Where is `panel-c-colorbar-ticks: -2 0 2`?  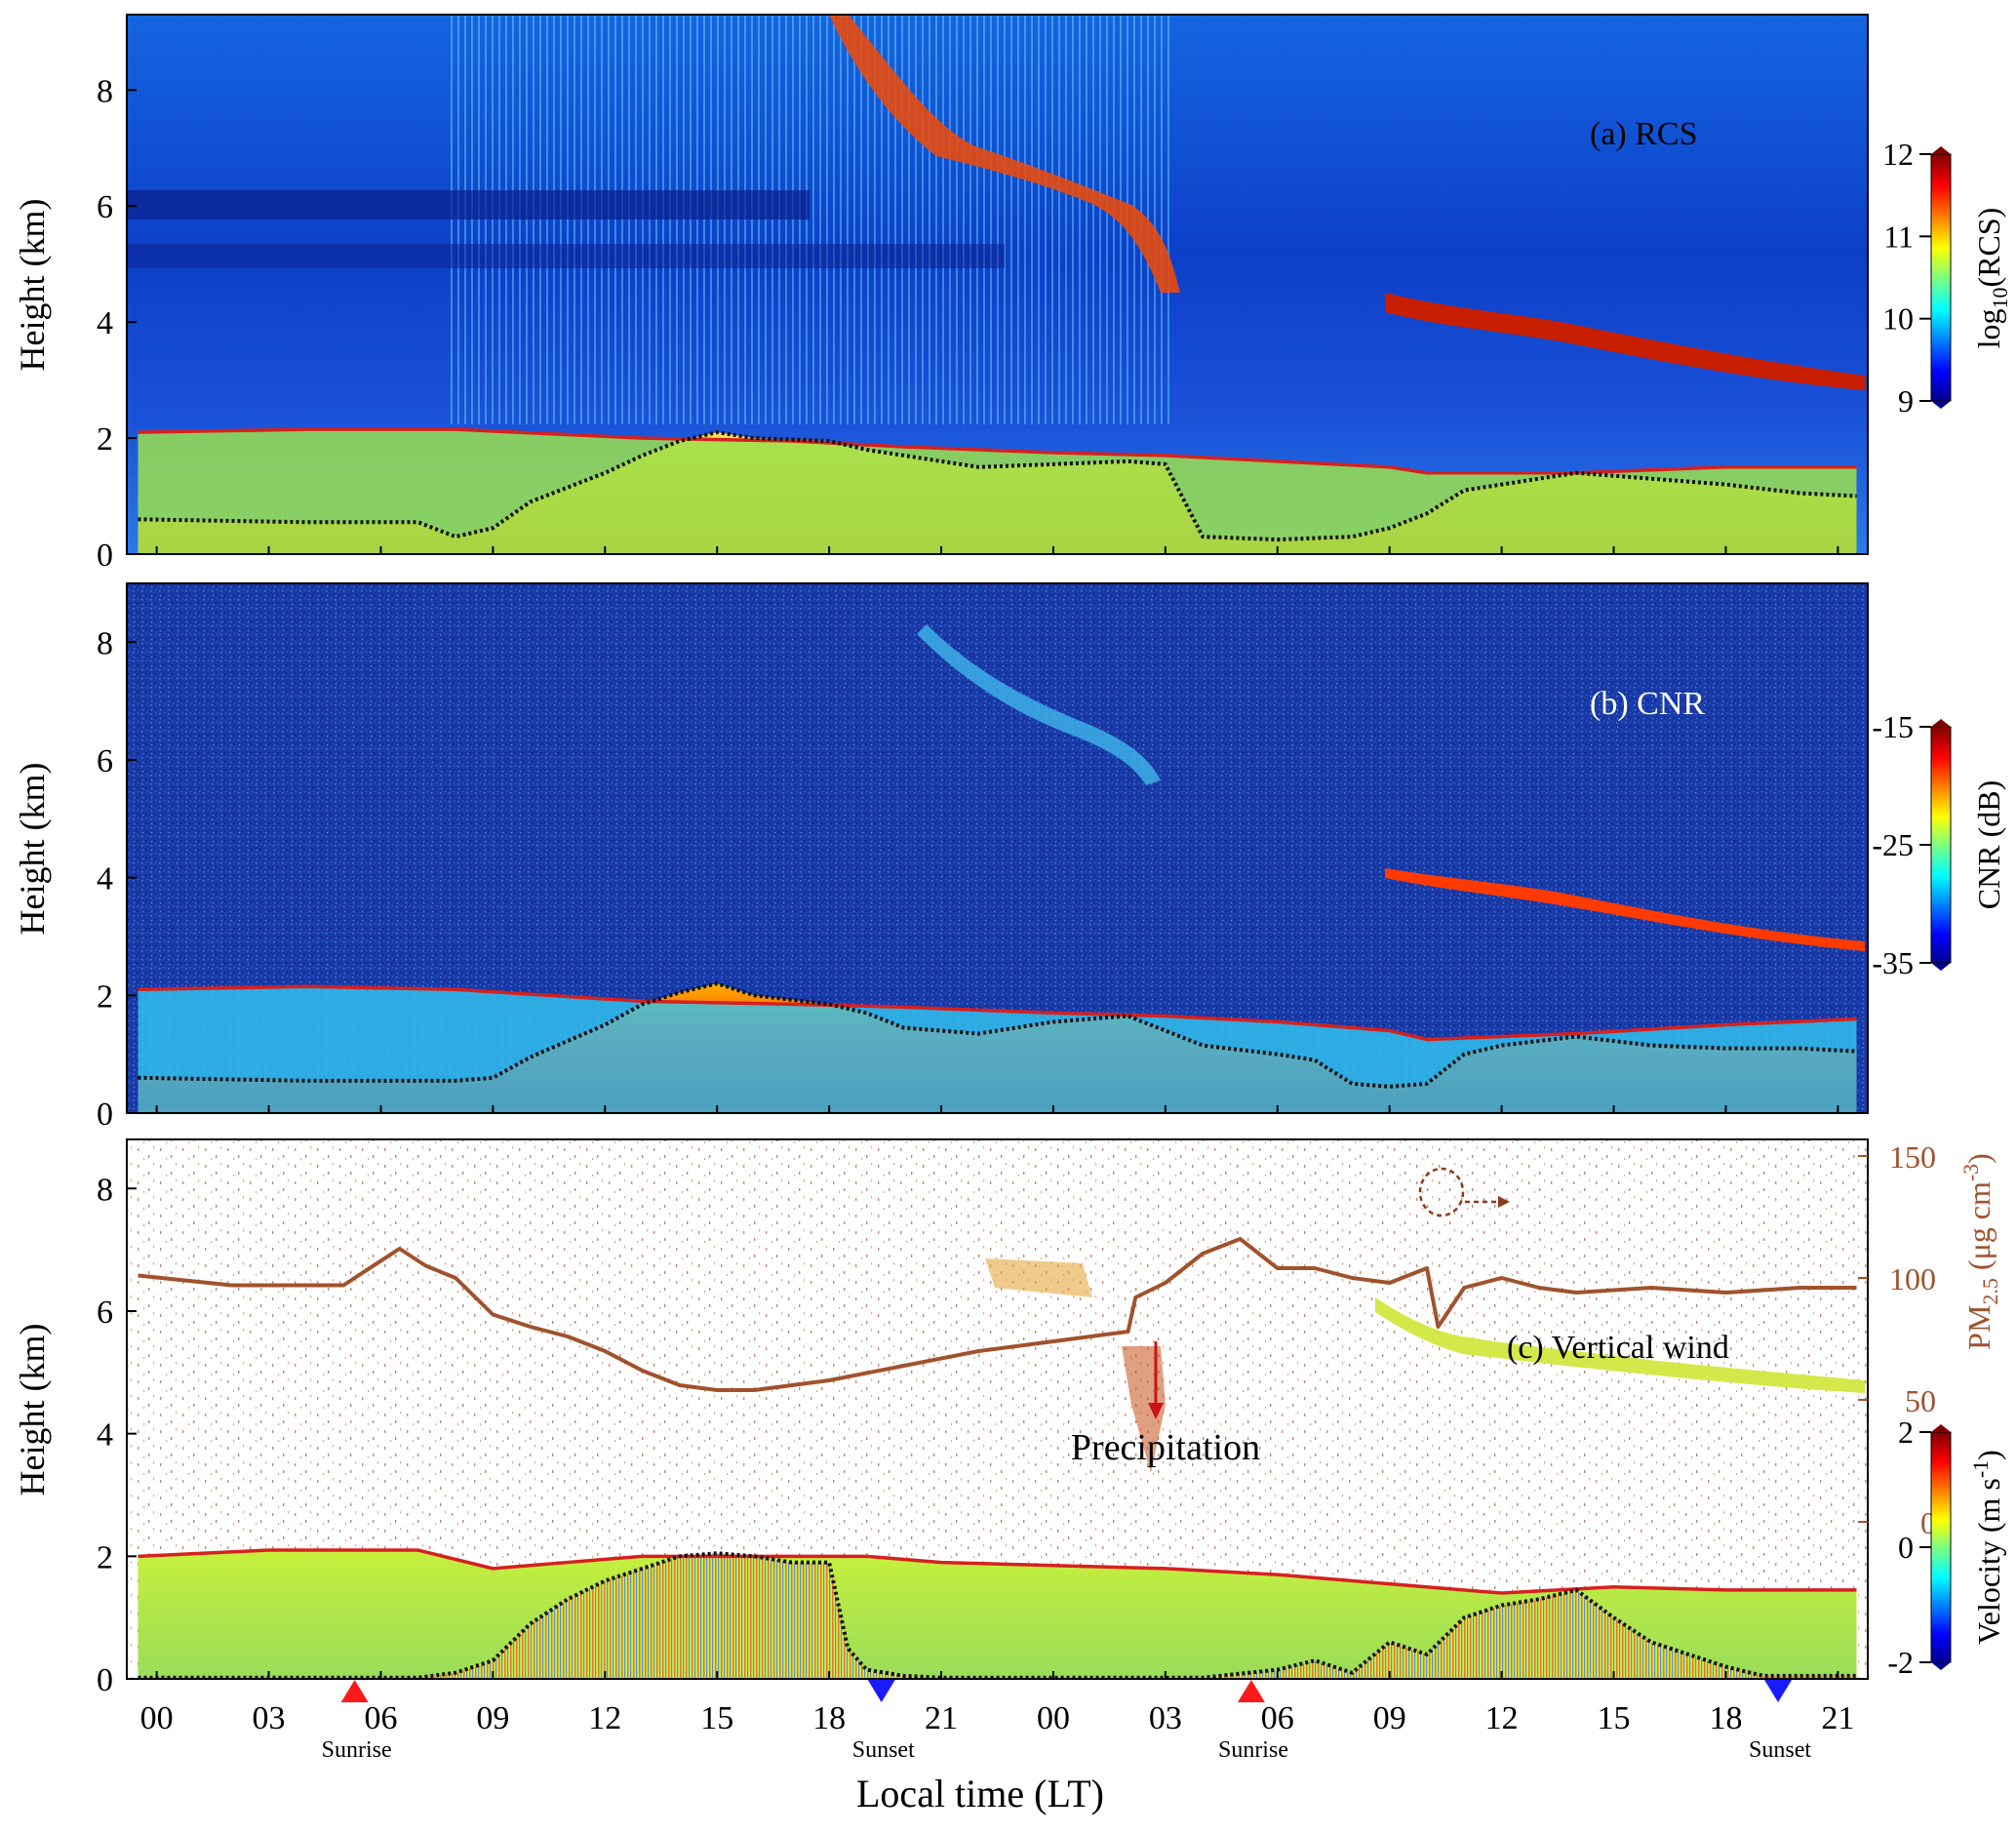
panel-c-colorbar-ticks: -2 0 2 is located at coordinates (1909, 1547).